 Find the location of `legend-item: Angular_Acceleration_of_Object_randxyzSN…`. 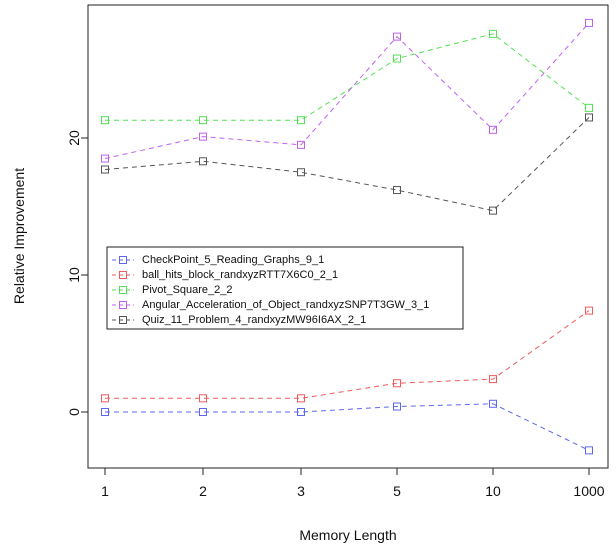

legend-item: Angular_Acceleration_of_Object_randxyzSN… is located at coordinates (270, 305).